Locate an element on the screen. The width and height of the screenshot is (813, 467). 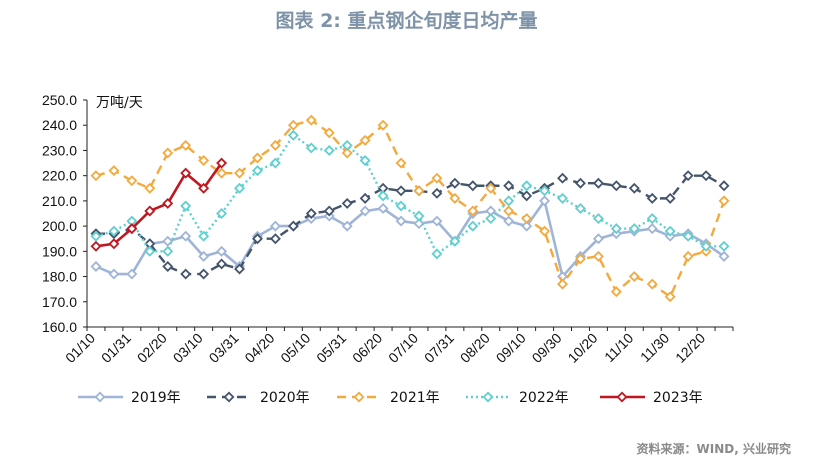
x-tick-label: 06/20 is located at coordinates (367, 348).